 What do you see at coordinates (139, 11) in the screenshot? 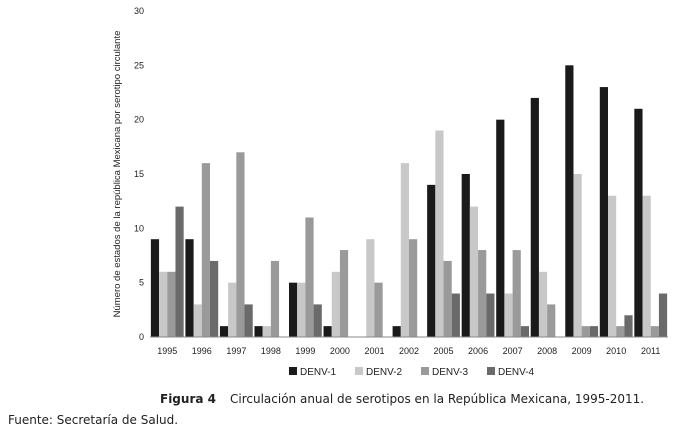
I see `y-tick-label: 30` at bounding box center [139, 11].